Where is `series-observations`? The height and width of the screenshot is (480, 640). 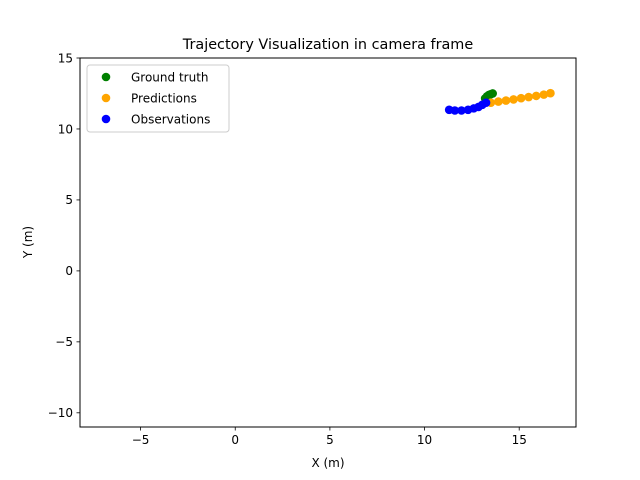 series-observations is located at coordinates (467, 106).